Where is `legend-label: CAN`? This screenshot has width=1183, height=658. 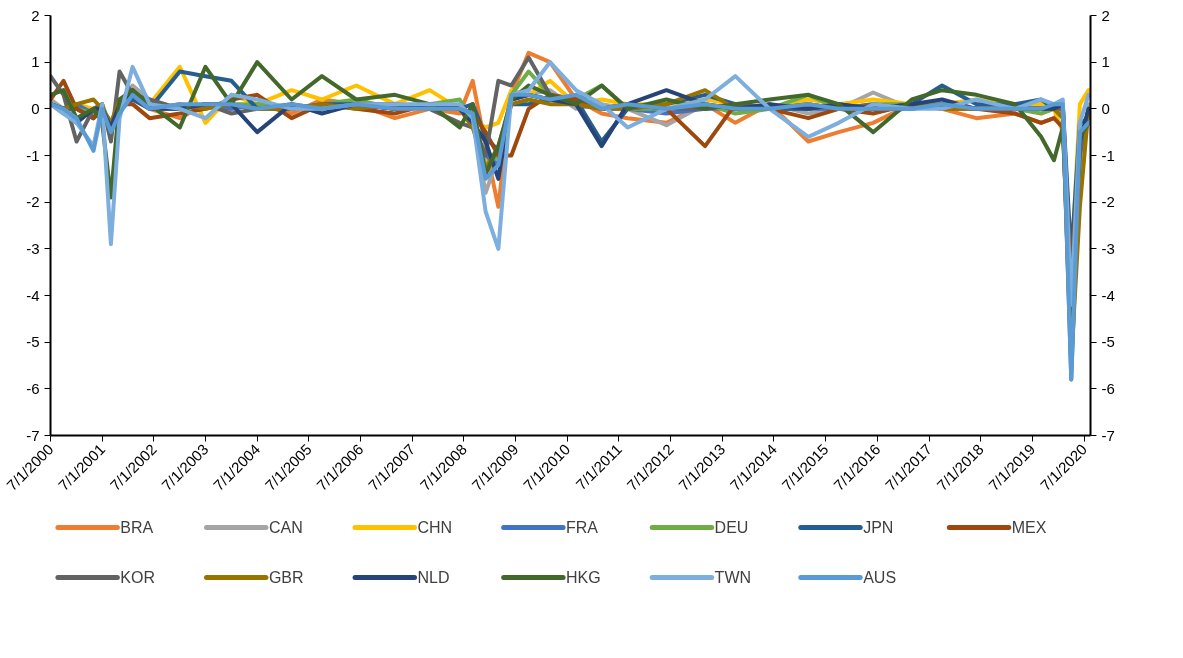
legend-label: CAN is located at coordinates (285, 527).